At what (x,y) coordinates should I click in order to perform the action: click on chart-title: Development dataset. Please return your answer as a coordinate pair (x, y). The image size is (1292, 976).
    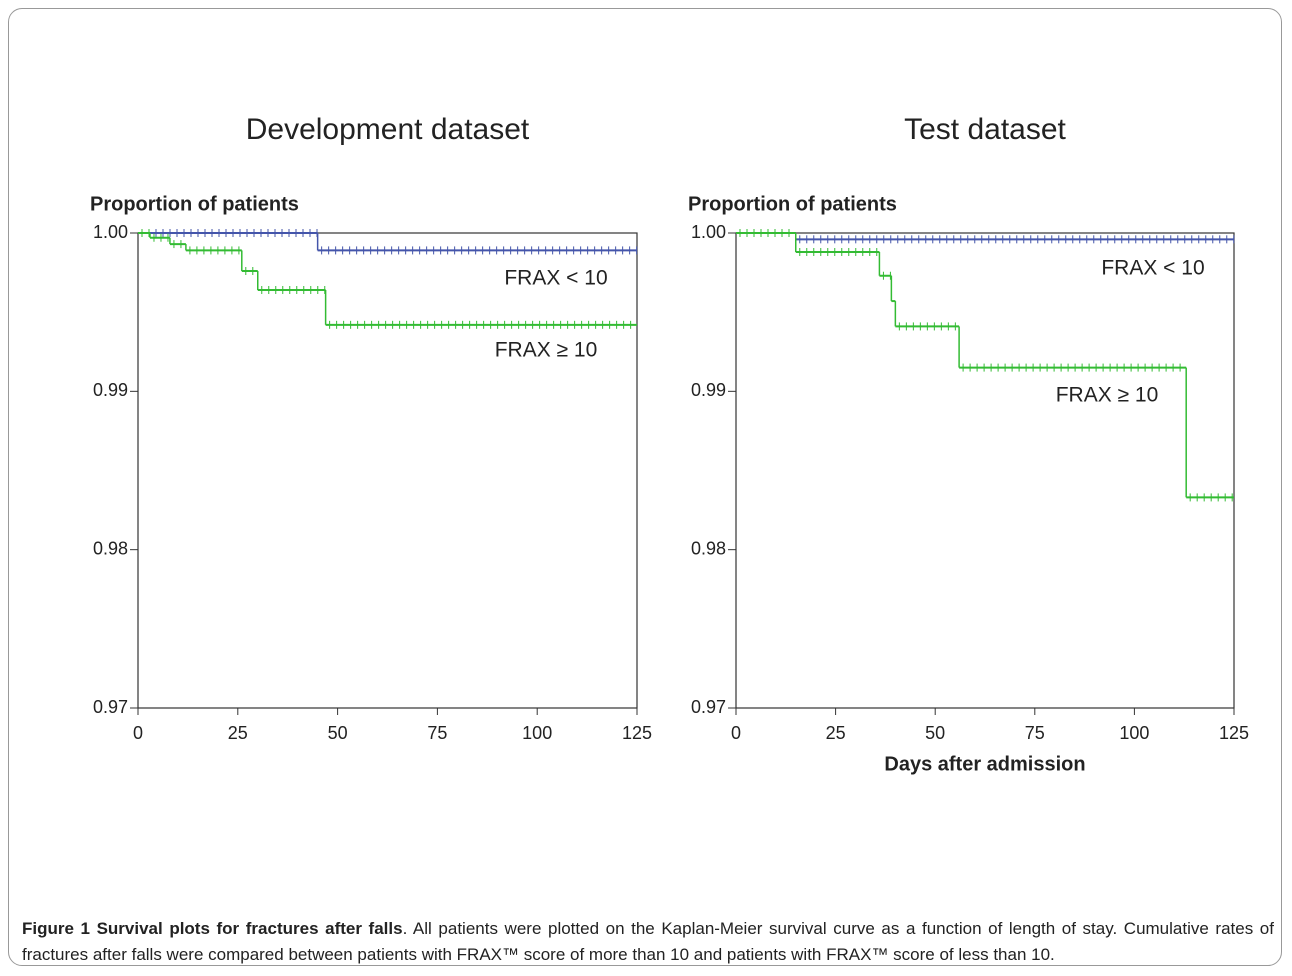
    Looking at the image, I should click on (388, 129).